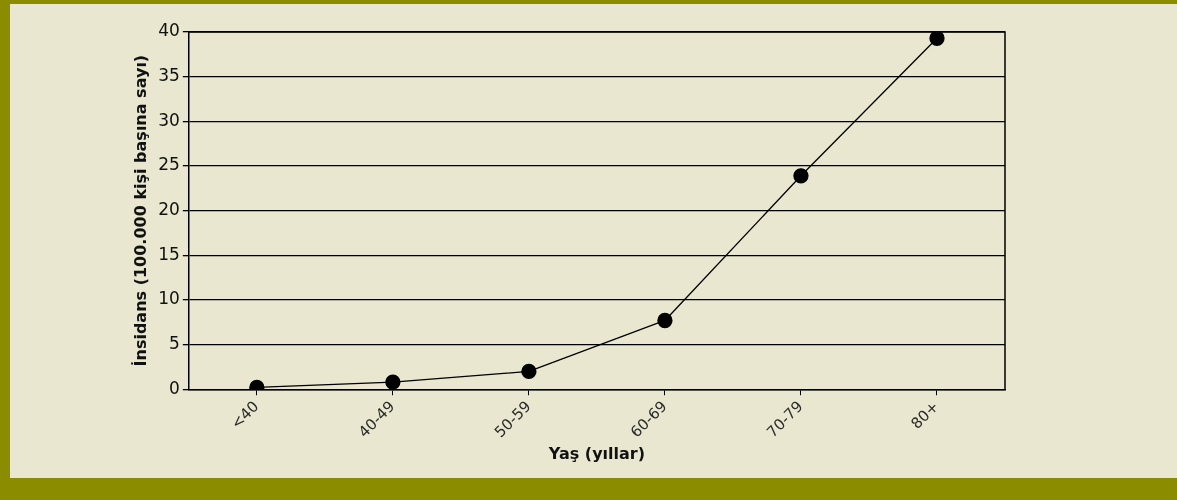  I want to click on y-tick-label: 30, so click(169, 119).